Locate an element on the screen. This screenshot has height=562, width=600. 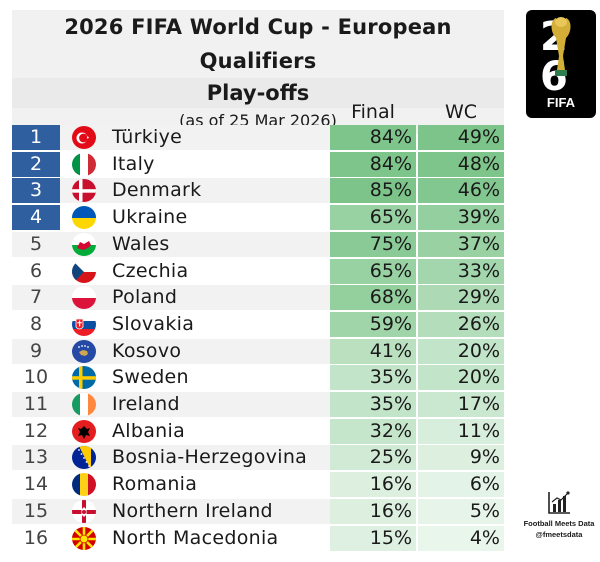
rank-cell: 6 is located at coordinates (36, 270).